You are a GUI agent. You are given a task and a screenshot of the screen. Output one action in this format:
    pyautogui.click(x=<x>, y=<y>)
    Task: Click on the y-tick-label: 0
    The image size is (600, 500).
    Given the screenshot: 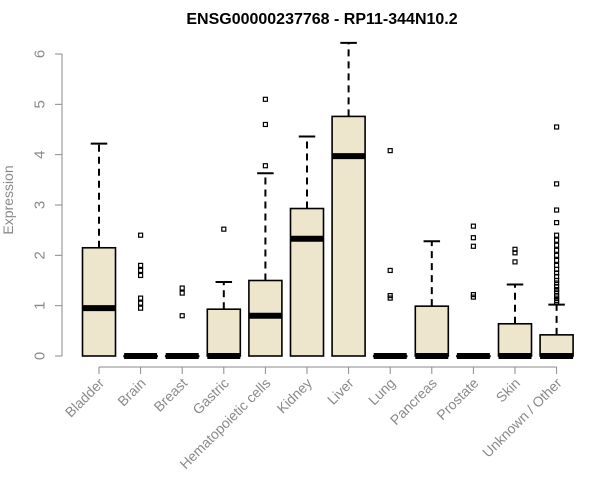 What is the action you would take?
    pyautogui.click(x=40, y=356)
    